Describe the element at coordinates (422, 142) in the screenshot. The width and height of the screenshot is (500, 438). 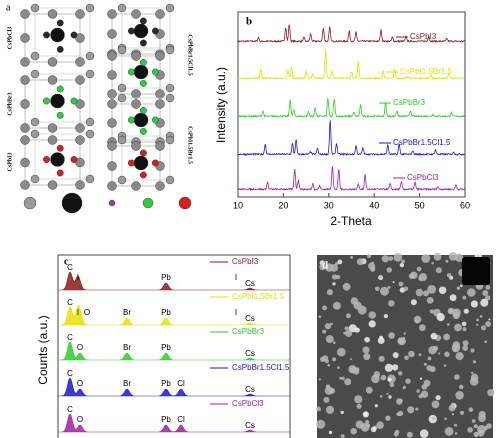
I see `legend-label: CsPbBr1.5Cl1.5` at that location.